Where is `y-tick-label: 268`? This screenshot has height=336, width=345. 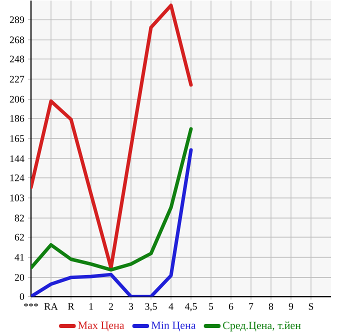
y-tick-label: 268 is located at coordinates (17, 40).